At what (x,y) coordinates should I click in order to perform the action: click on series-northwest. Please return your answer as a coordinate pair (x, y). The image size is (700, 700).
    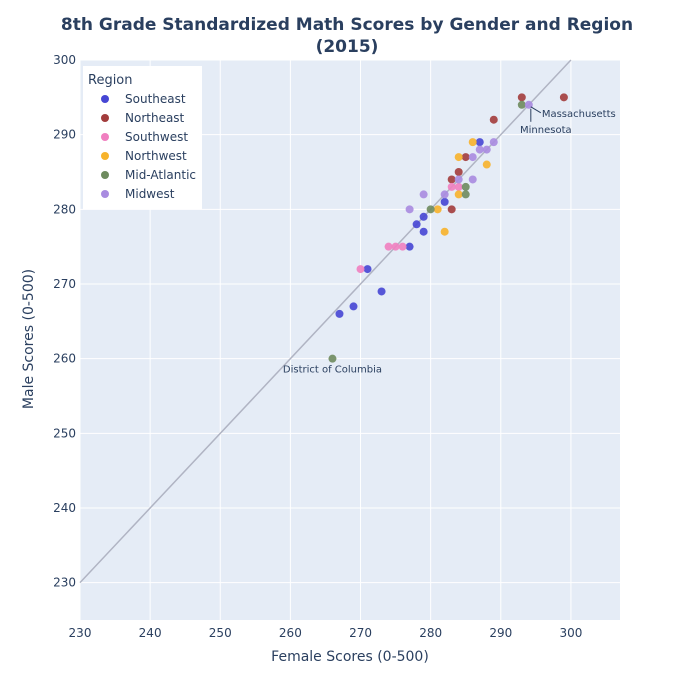
    Looking at the image, I should click on (462, 187).